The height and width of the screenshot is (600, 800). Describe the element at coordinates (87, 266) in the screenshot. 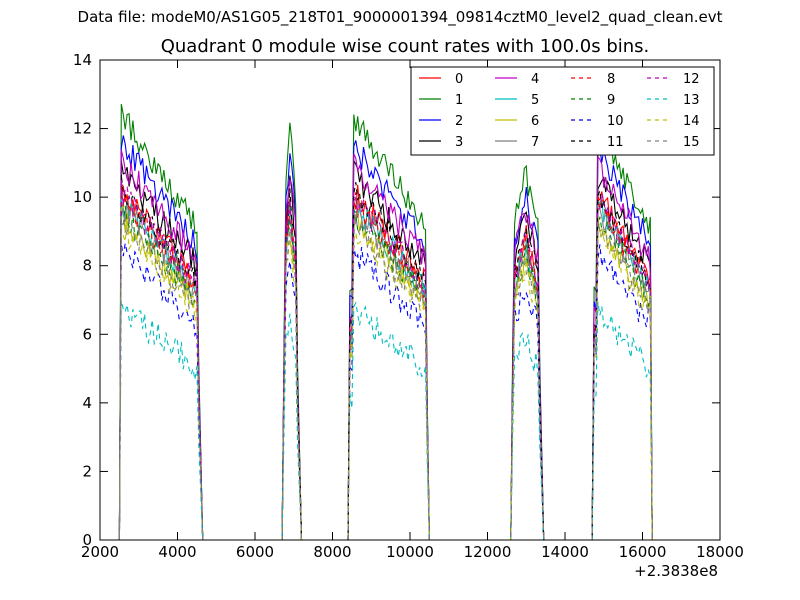

I see `y-tick-label: 8` at that location.